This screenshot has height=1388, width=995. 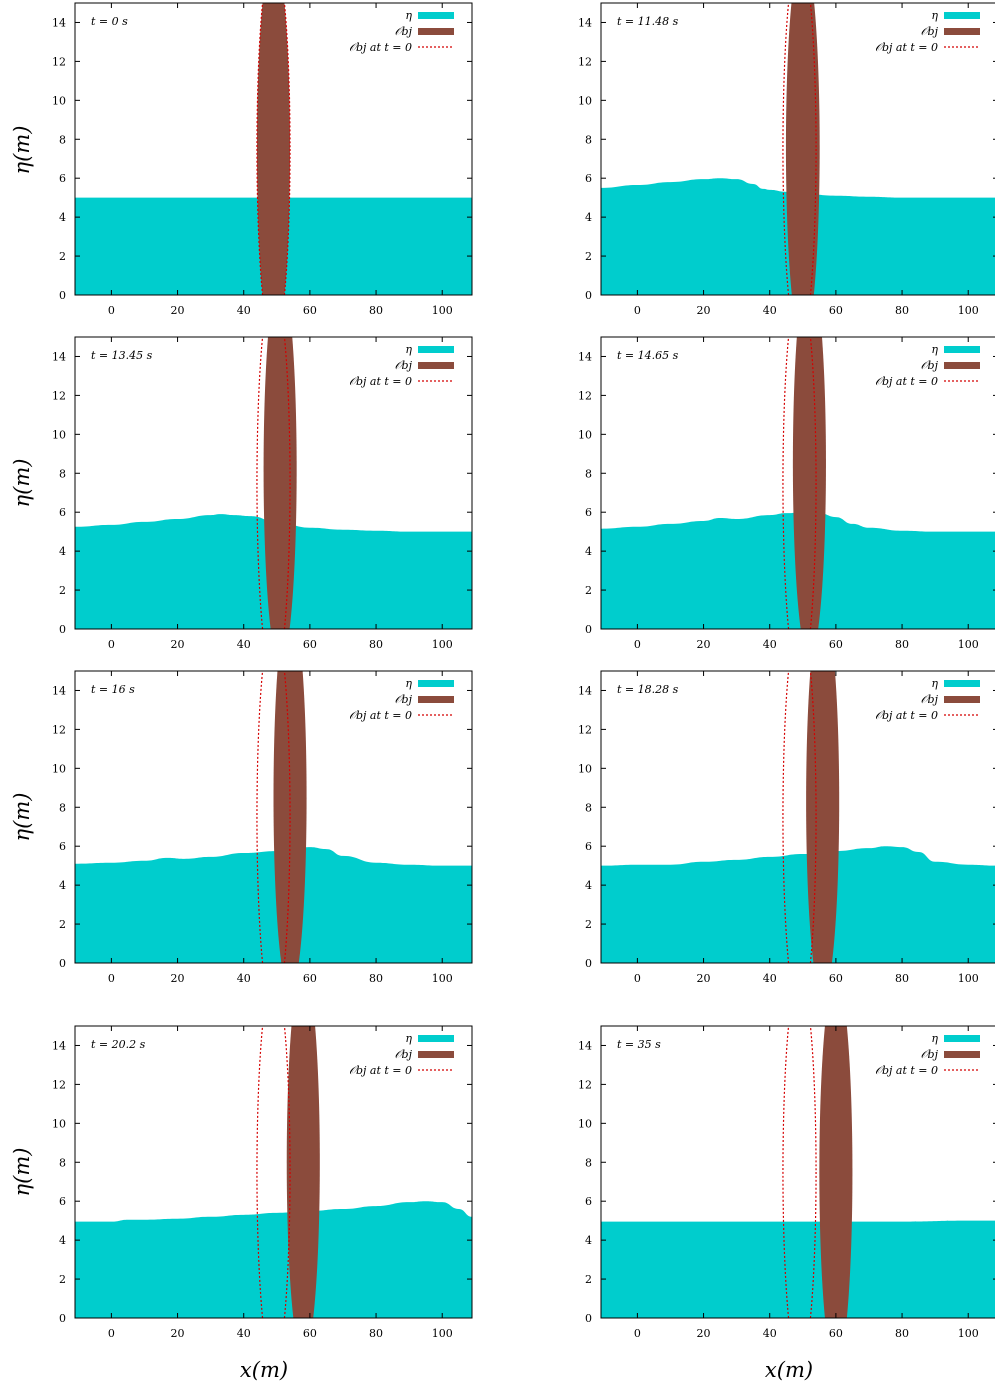 I want to click on y-axis-labels: η(m) η(m) η(m) η(m), so click(x=22, y=661).